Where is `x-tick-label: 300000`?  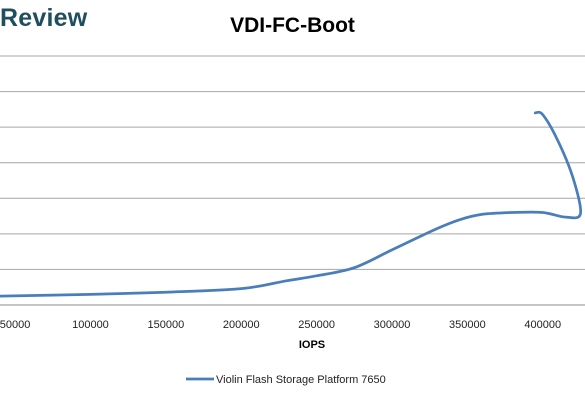 x-tick-label: 300000 is located at coordinates (392, 325).